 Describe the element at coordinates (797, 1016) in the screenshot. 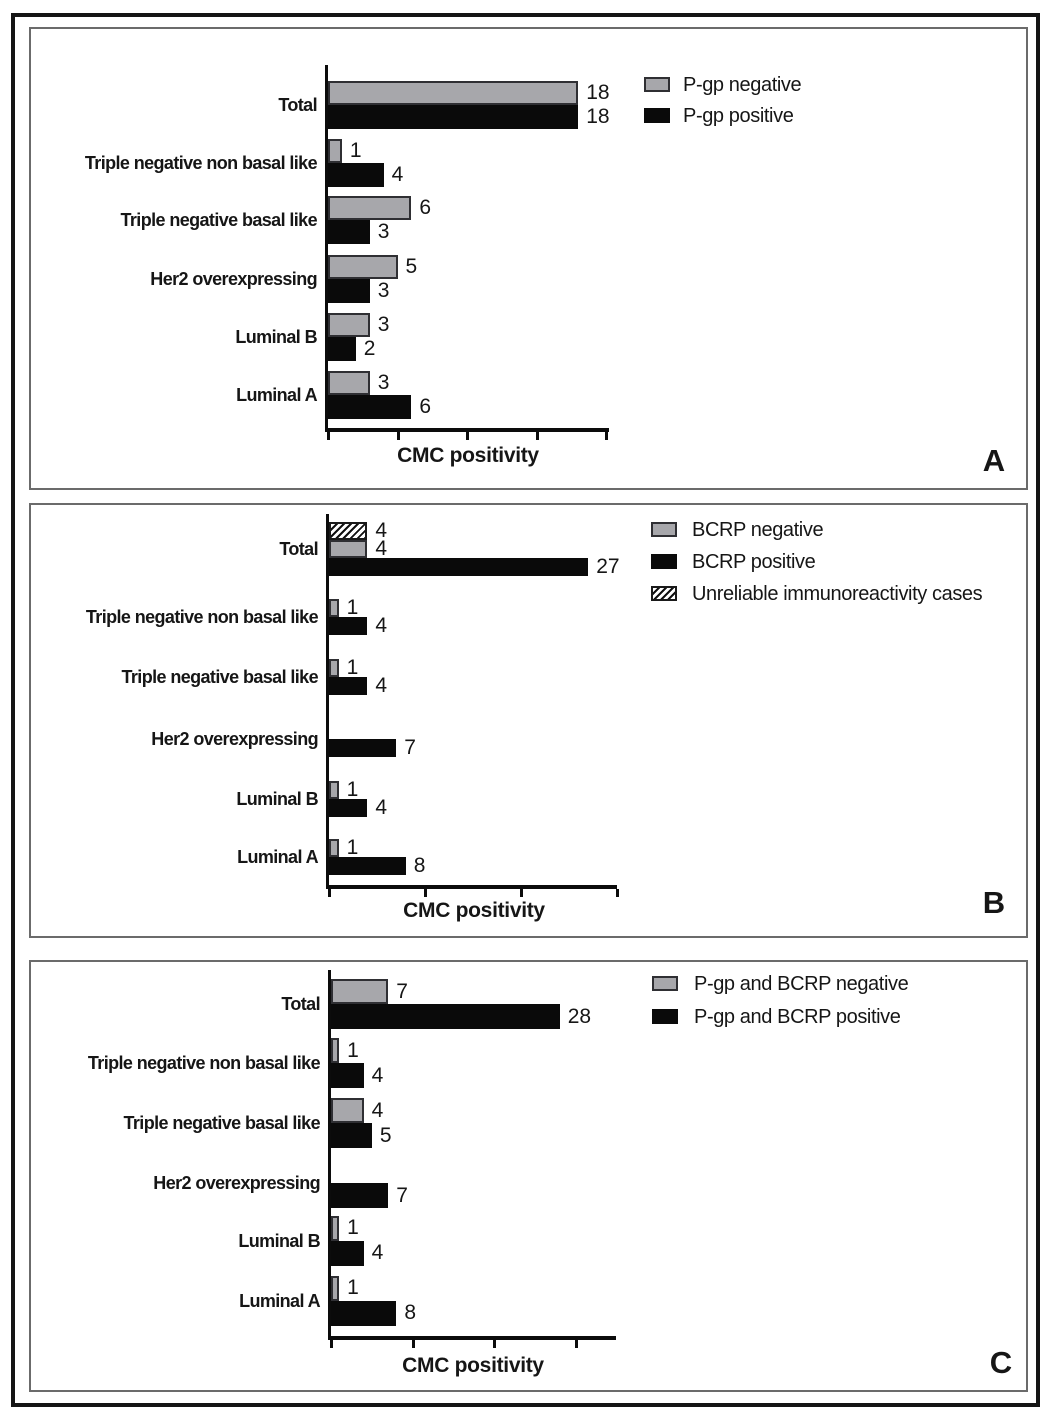

I see `legend-label: P-gp and BCRP positive` at that location.